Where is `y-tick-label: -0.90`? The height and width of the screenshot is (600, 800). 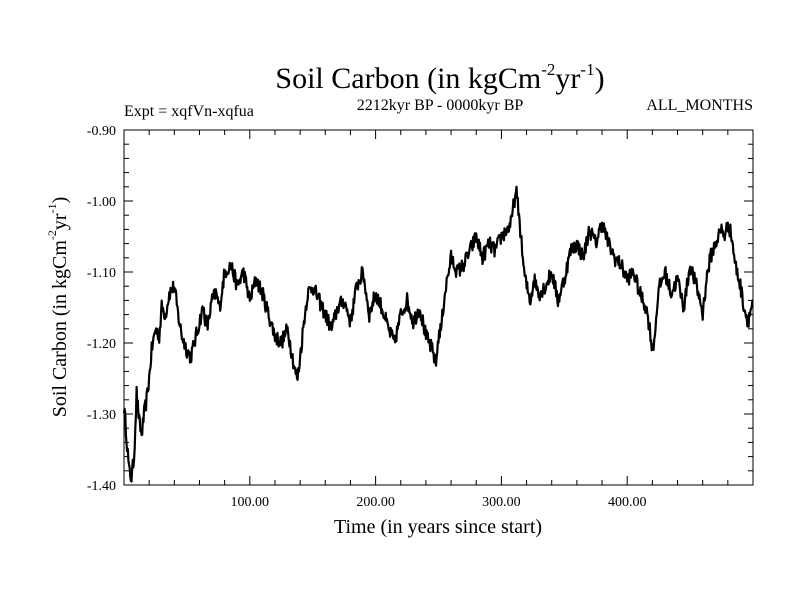
y-tick-label: -0.90 is located at coordinates (101, 131).